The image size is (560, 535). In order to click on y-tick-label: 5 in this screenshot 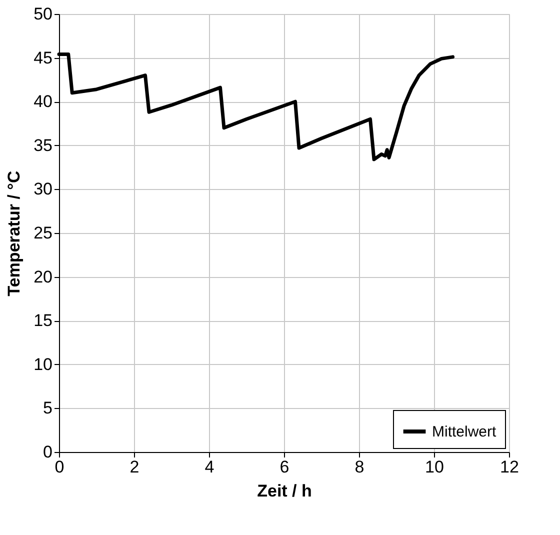, I will do `click(47, 408)`.